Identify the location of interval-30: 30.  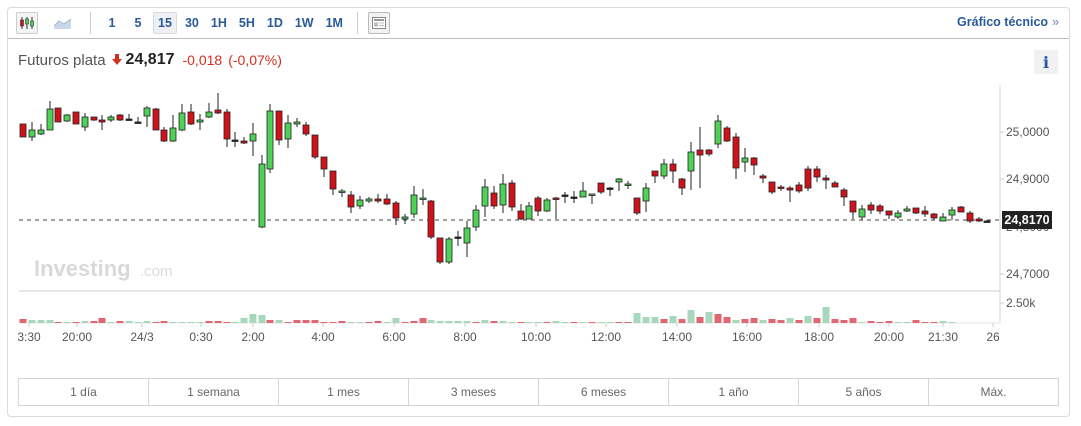
(191, 23).